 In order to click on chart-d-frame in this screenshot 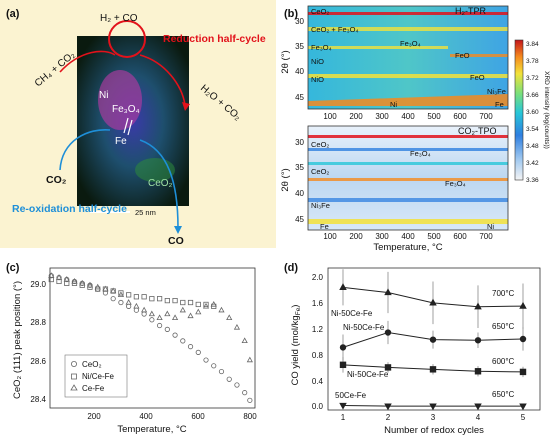, I will do `click(434, 339)`.